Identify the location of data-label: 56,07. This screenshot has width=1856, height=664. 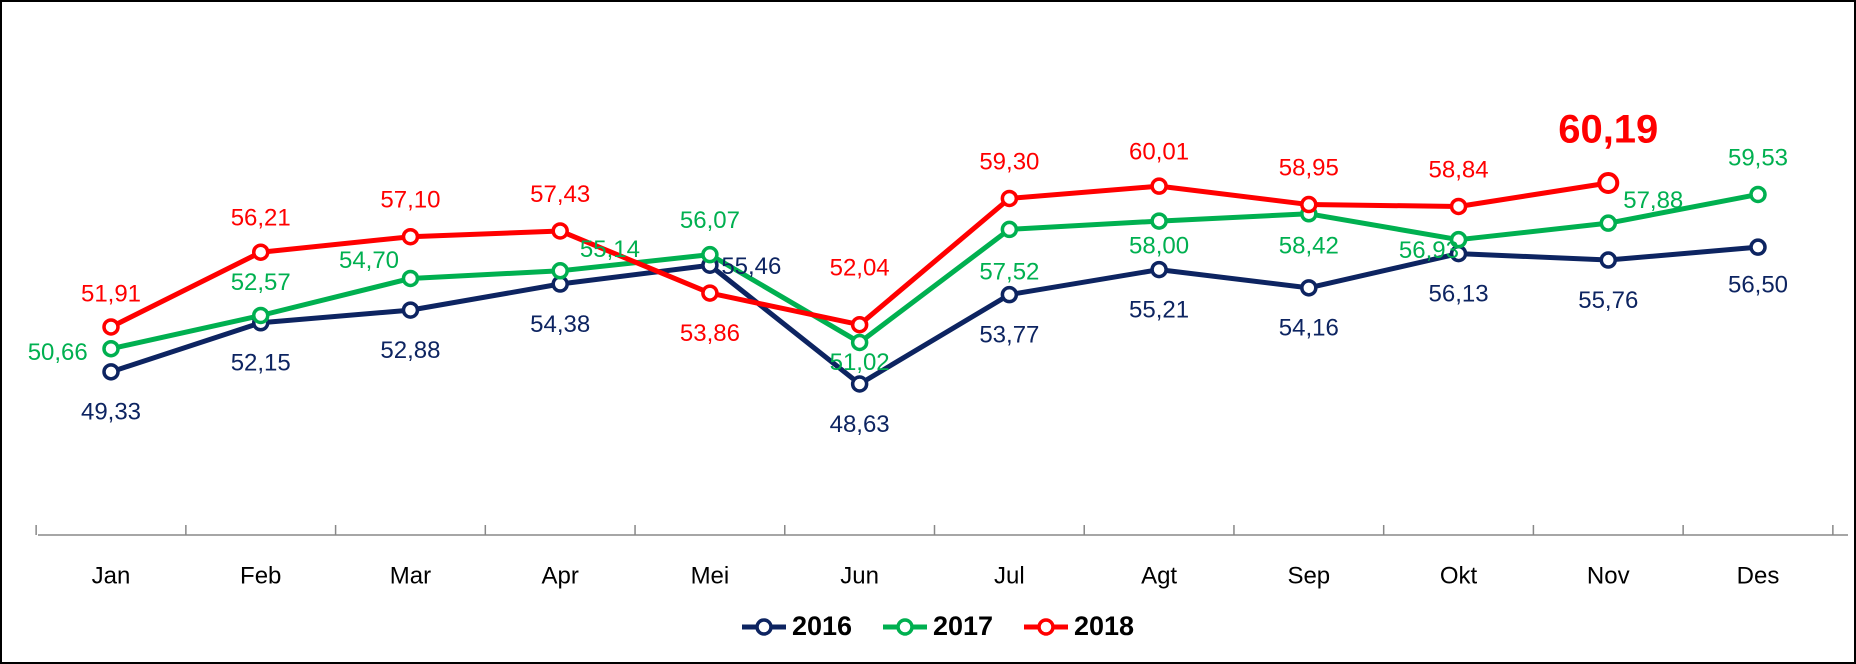
(710, 220).